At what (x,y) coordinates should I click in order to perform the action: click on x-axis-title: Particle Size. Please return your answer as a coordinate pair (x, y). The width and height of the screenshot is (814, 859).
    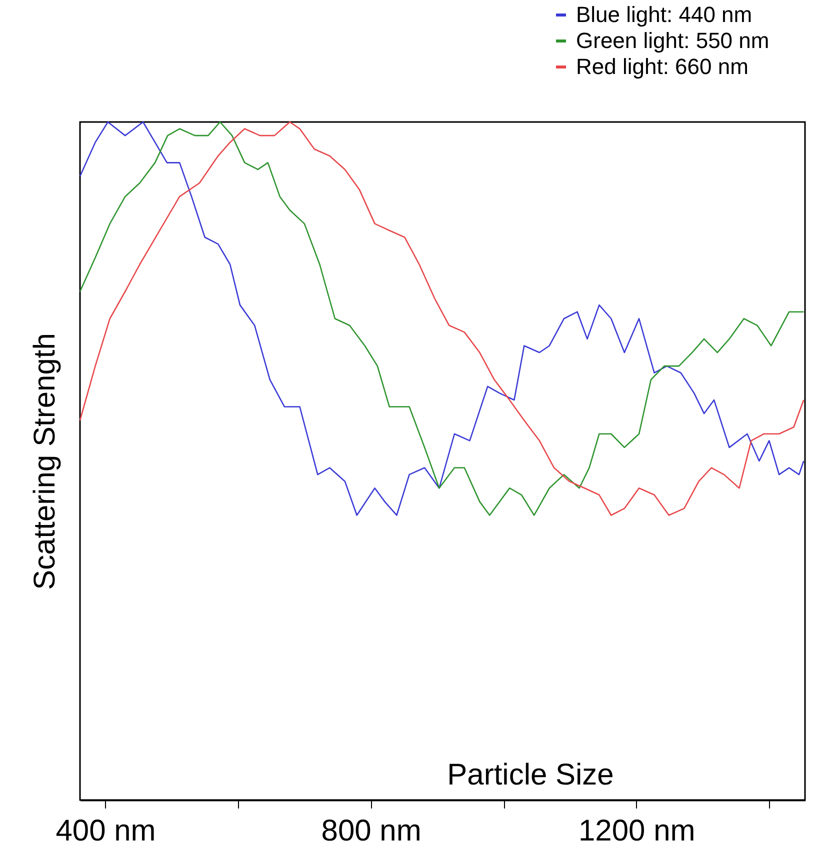
    Looking at the image, I should click on (530, 775).